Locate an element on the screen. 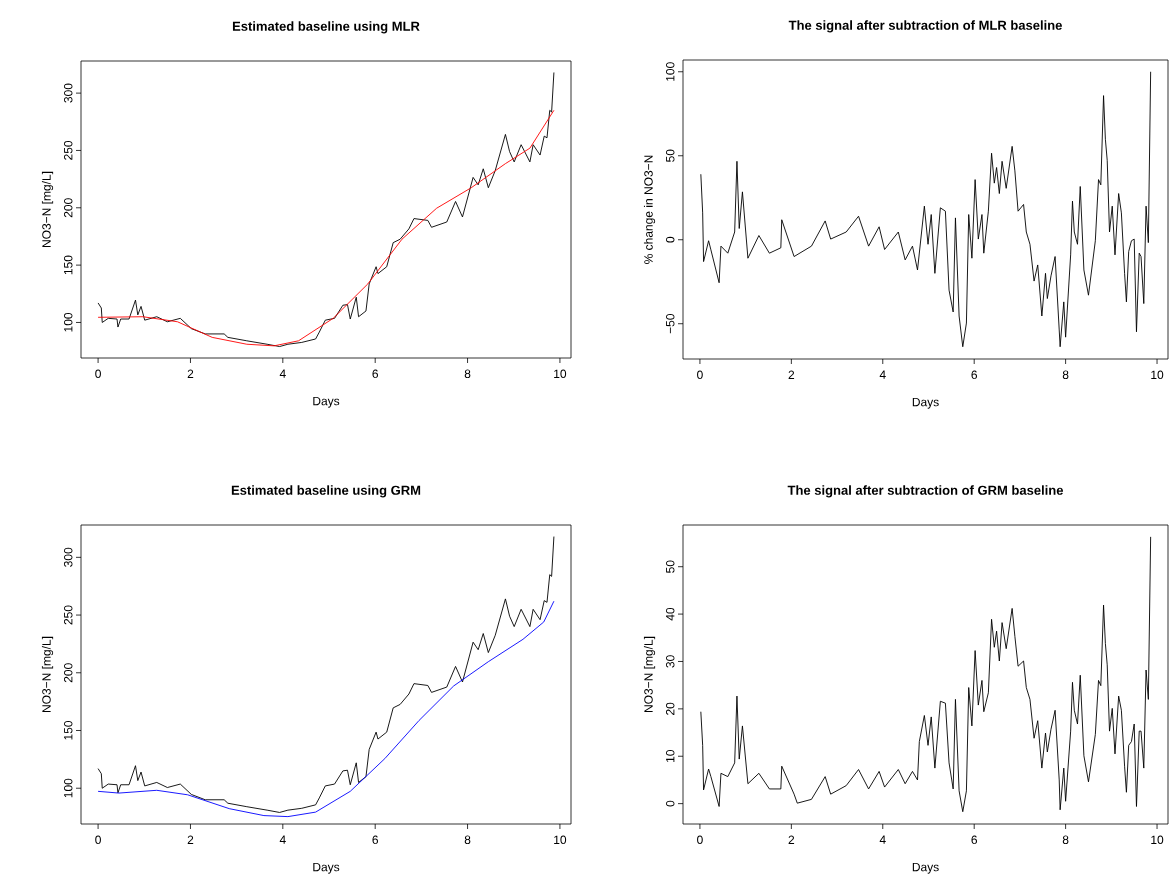 Image resolution: width=1170 pixels, height=895 pixels. y-axis-title: % change in NO3−N is located at coordinates (649, 209).